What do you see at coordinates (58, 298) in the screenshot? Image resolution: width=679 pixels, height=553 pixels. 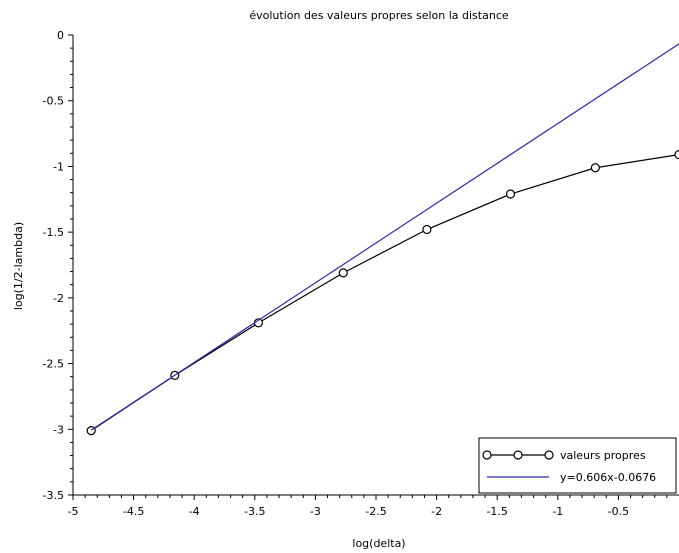 I see `y-tick-label: -2` at bounding box center [58, 298].